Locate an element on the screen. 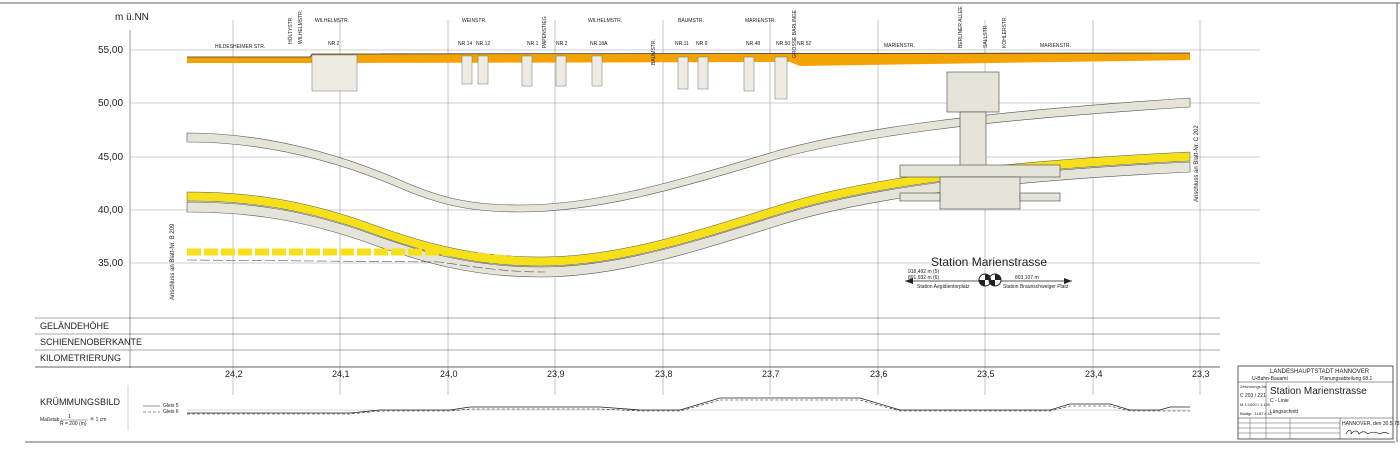 The height and width of the screenshot is (451, 1400). house-number: NR.14 is located at coordinates (465, 44).